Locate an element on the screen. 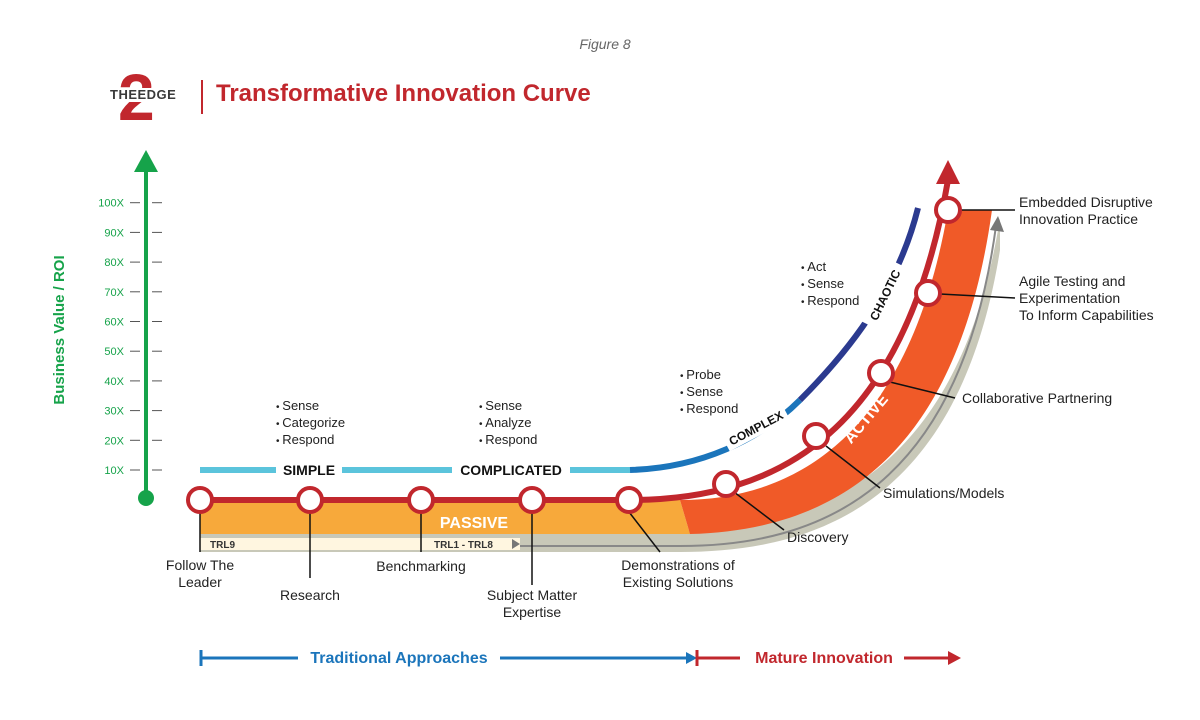  stage-label-line: Embedded Disruptive is located at coordinates (1086, 202).